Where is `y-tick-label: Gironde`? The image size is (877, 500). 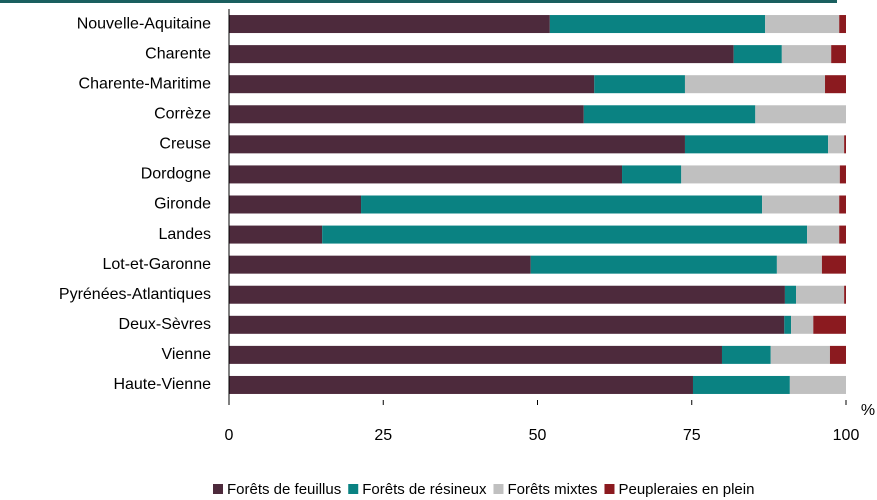
y-tick-label: Gironde is located at coordinates (182, 204).